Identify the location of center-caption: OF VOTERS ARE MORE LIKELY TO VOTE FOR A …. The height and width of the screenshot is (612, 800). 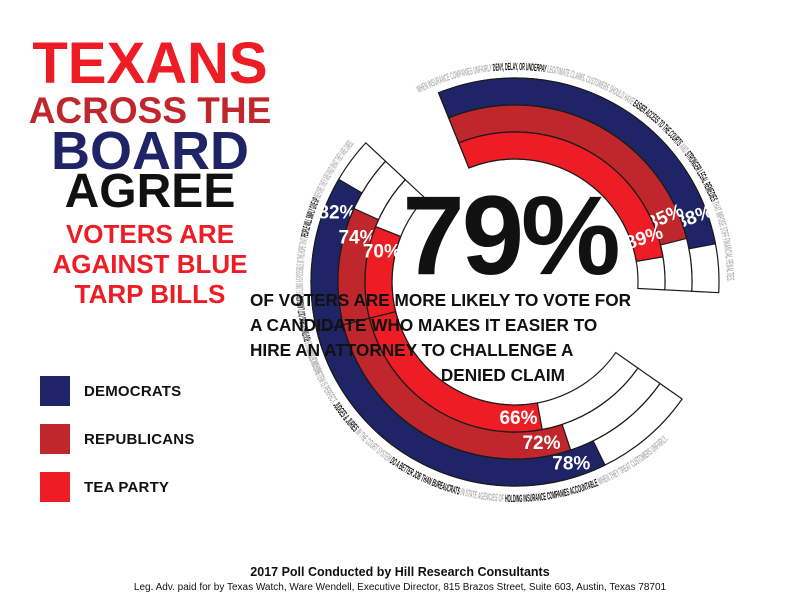
(441, 338).